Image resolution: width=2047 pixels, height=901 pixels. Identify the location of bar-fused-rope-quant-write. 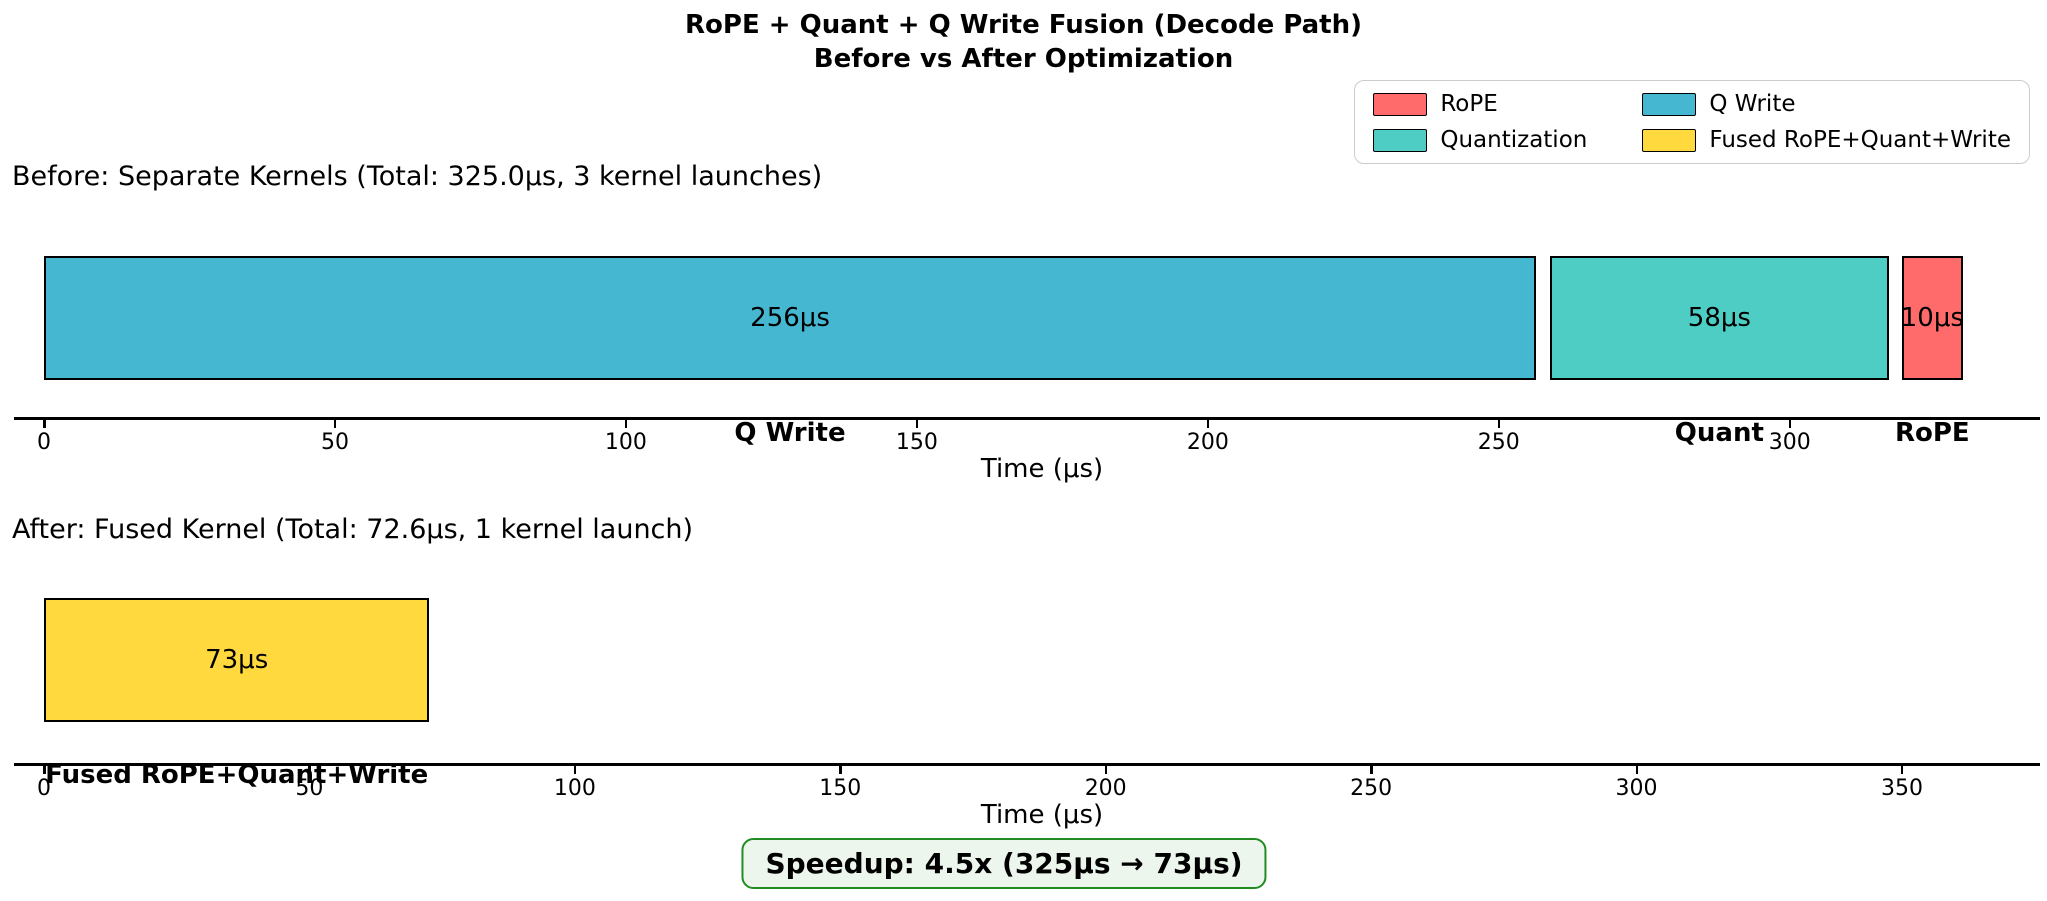
(237, 660).